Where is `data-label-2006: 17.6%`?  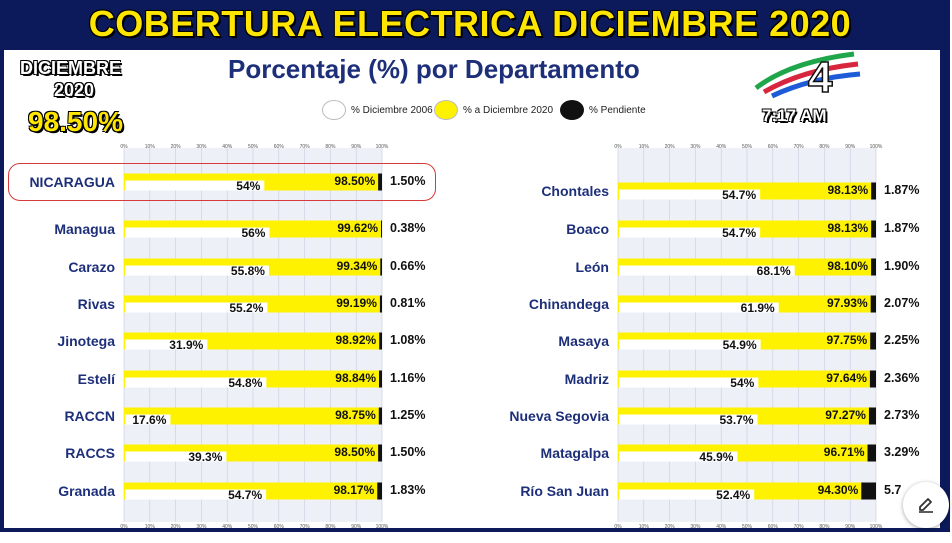 data-label-2006: 17.6% is located at coordinates (149, 420).